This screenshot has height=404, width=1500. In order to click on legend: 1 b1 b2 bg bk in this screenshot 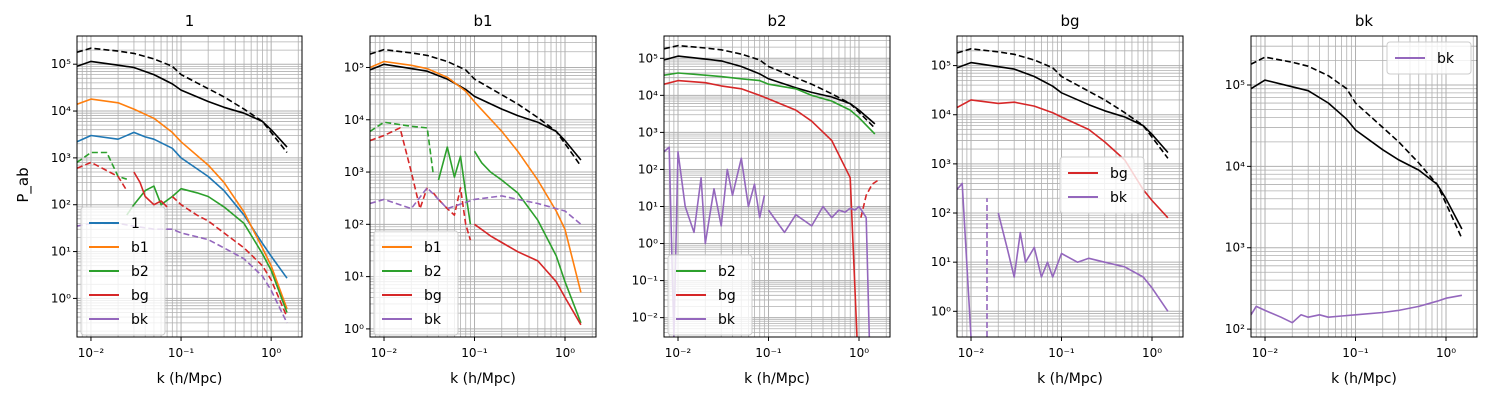, I will do `click(123, 271)`.